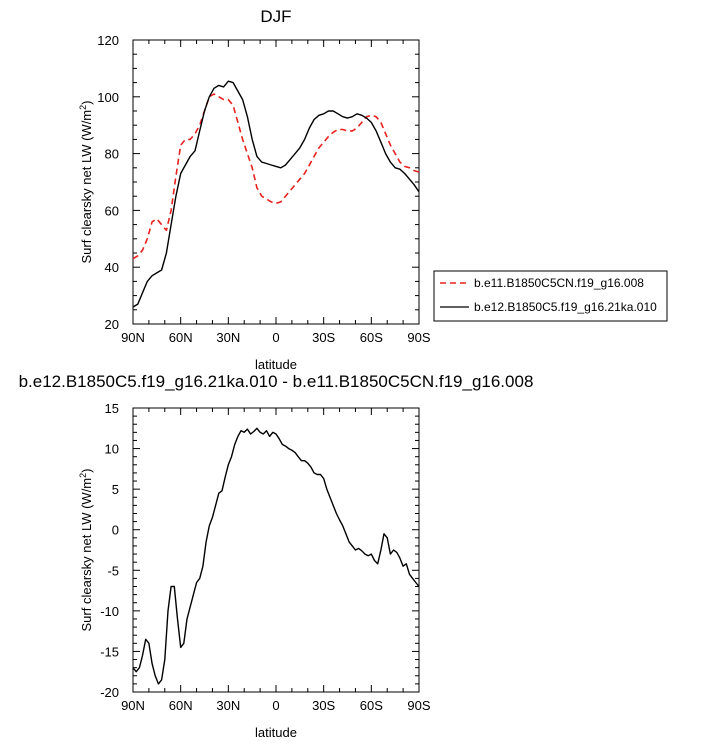 Image resolution: width=716 pixels, height=746 pixels. What do you see at coordinates (109, 651) in the screenshot?
I see `y-tick-label: -15` at bounding box center [109, 651].